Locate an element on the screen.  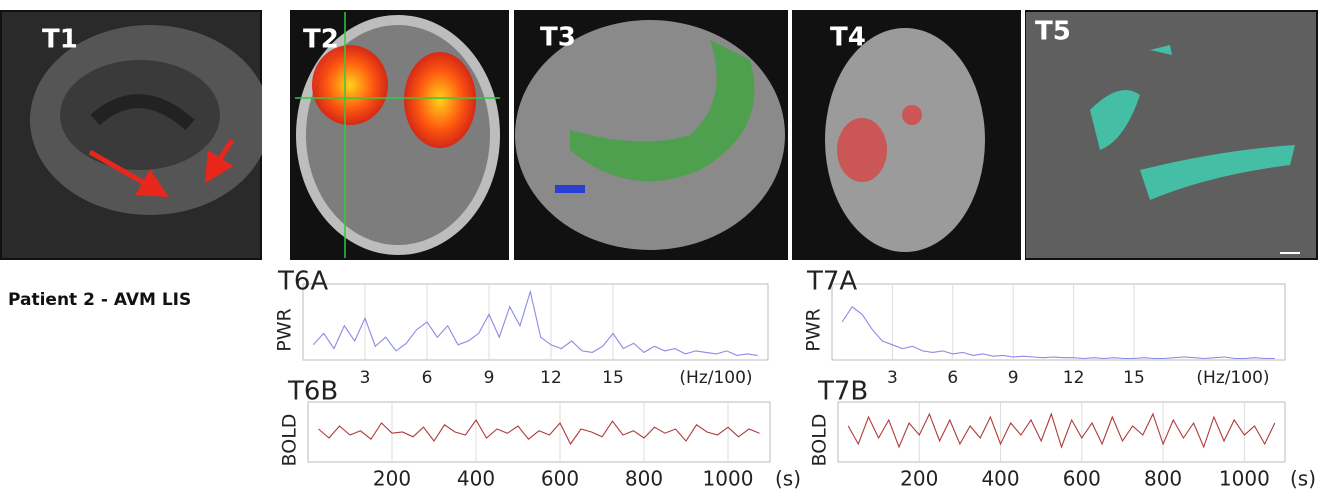
mri-t4 is located at coordinates (905, 140).